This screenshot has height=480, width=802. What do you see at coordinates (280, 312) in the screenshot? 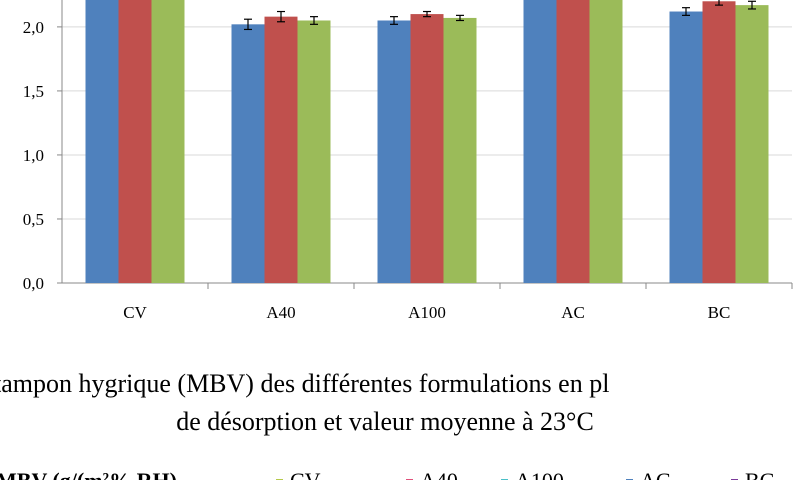
I see `x-tick-label: A40` at bounding box center [280, 312].